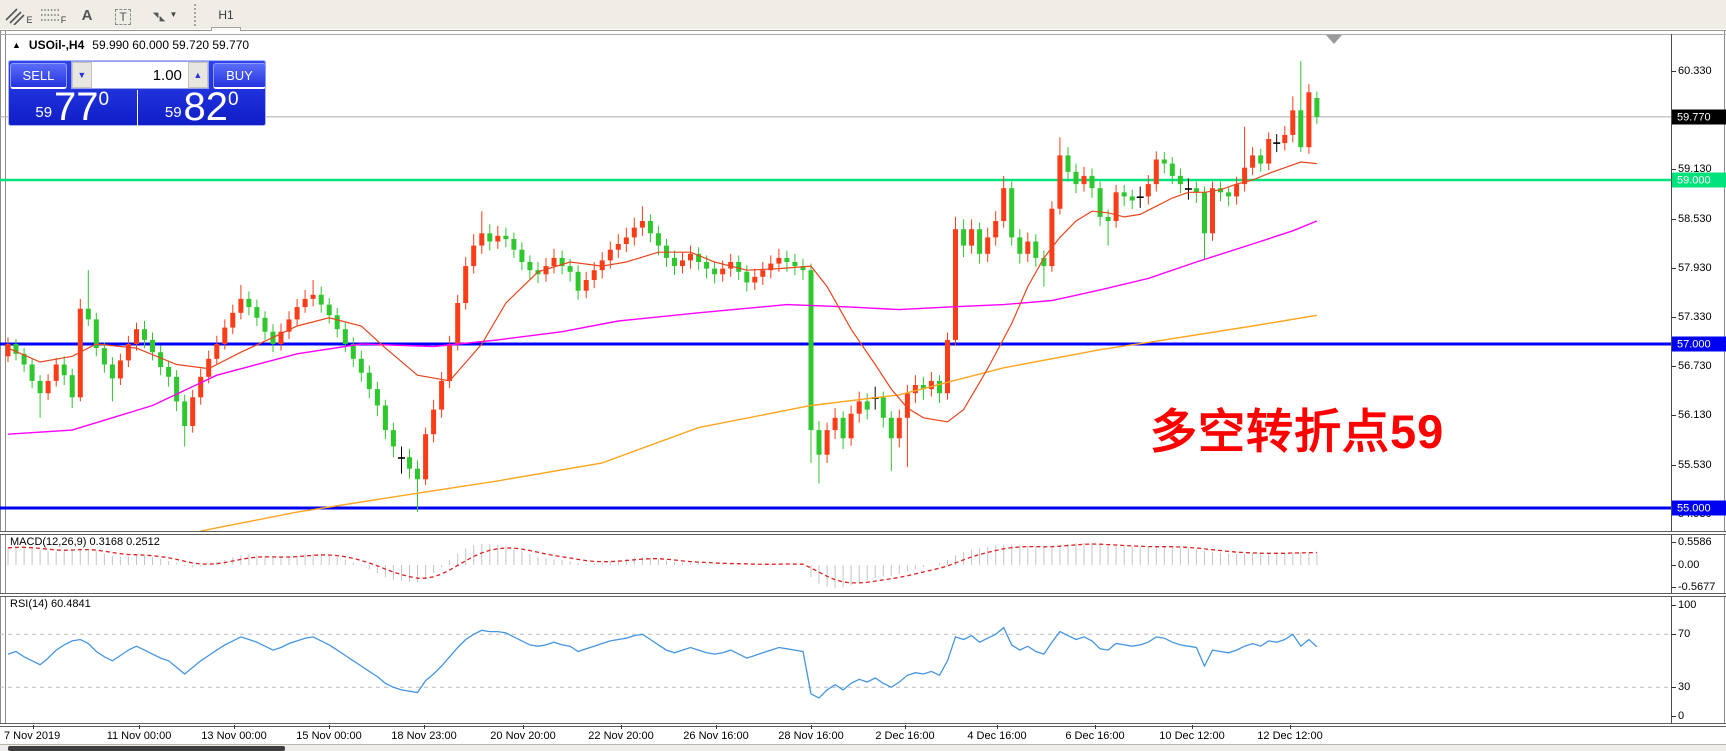 This screenshot has width=1726, height=751. I want to click on separator-macd-rsi, so click(863, 595).